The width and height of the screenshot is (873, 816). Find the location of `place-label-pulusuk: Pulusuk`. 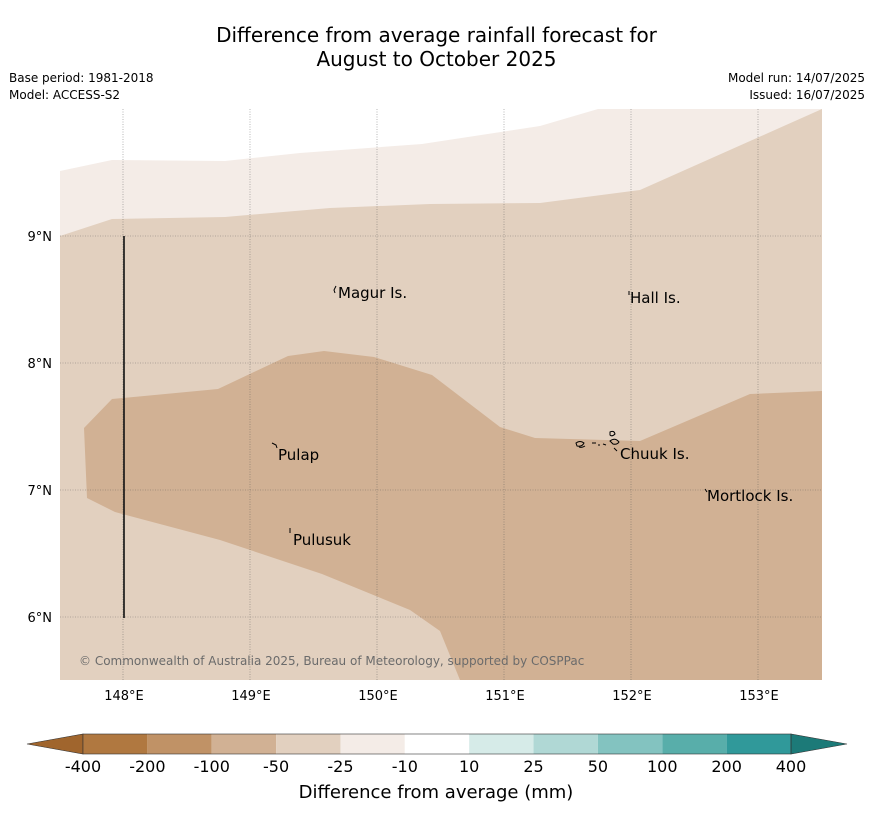

place-label-pulusuk: Pulusuk is located at coordinates (322, 540).